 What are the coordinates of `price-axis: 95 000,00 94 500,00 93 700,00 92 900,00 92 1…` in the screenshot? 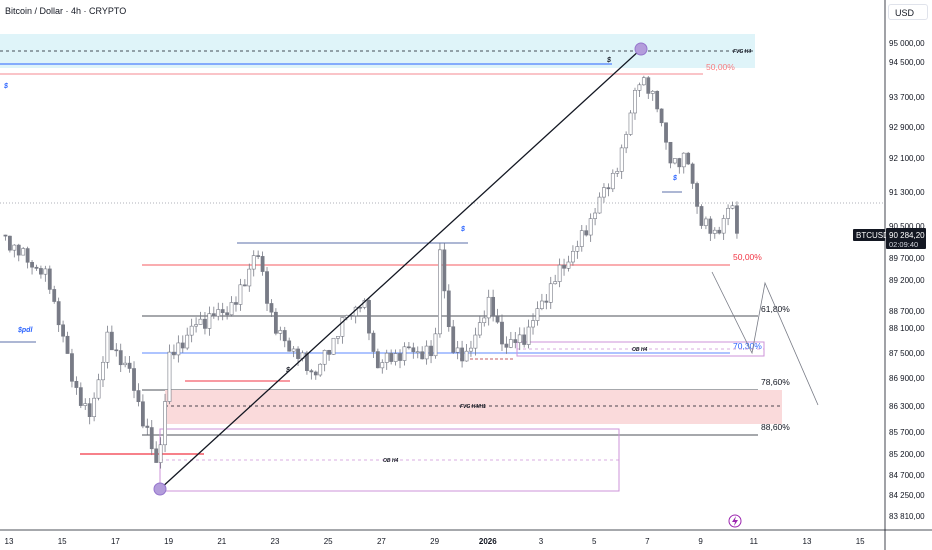 It's located at (907, 280).